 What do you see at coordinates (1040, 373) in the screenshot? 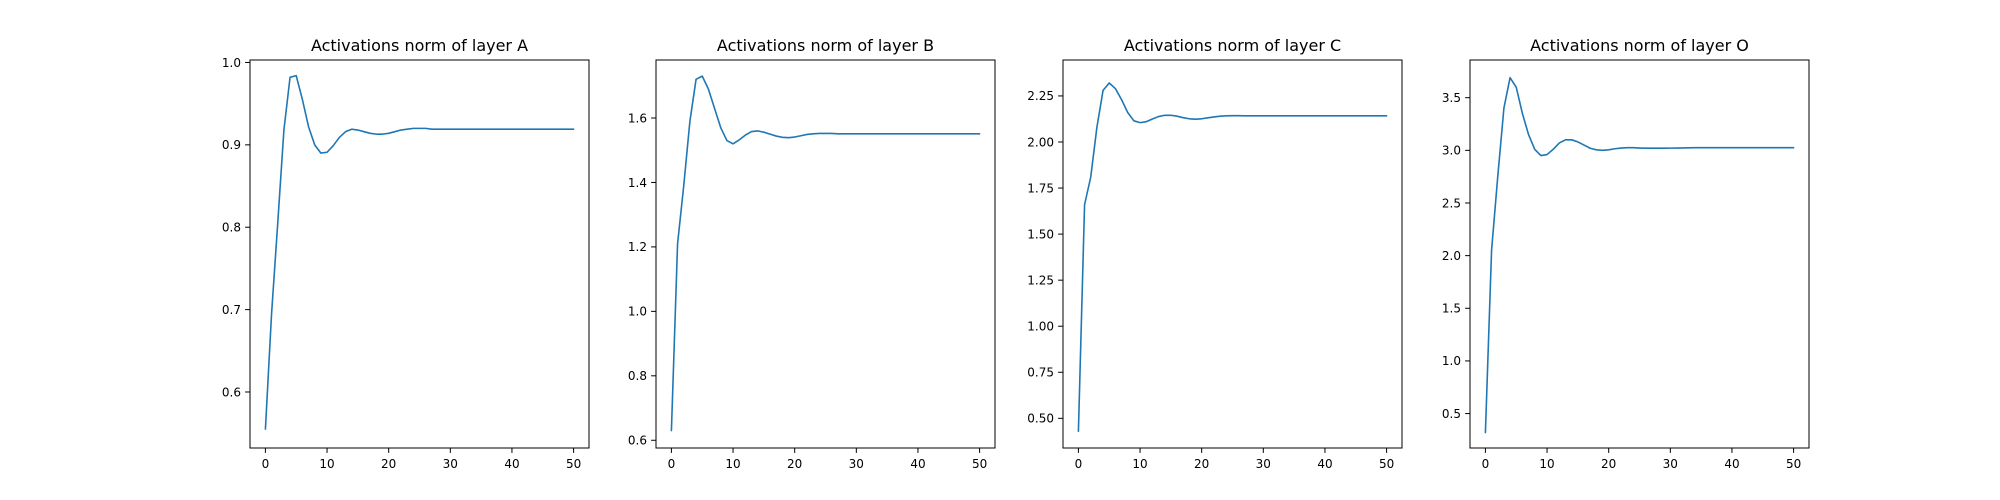
I see `y-tick-label: 0.75` at bounding box center [1040, 373].